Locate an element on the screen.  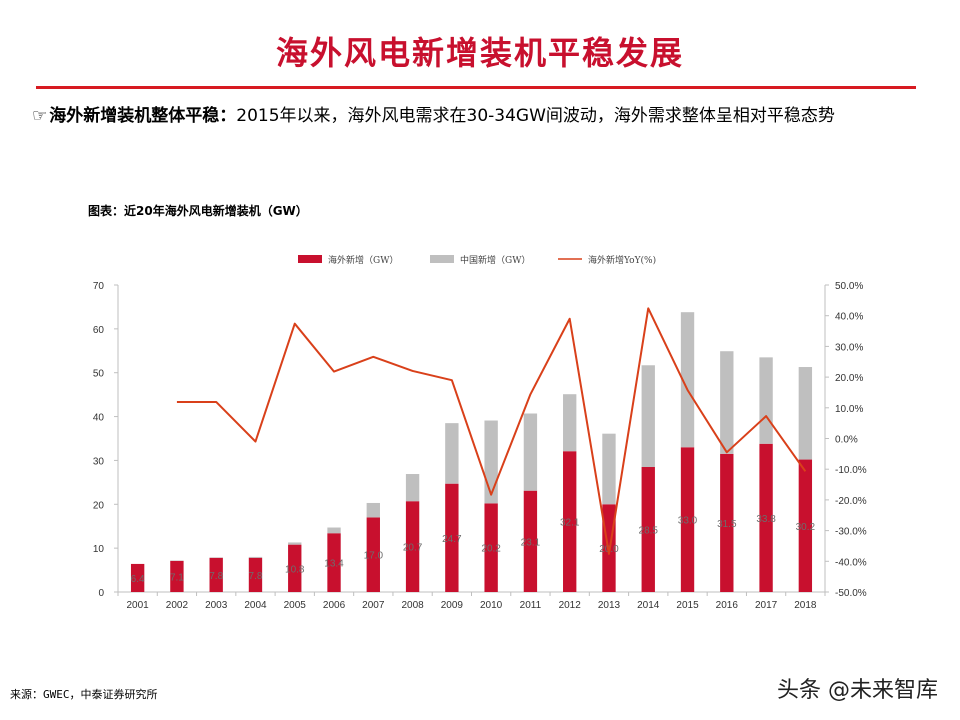
bar-china-2011 is located at coordinates (530, 452).